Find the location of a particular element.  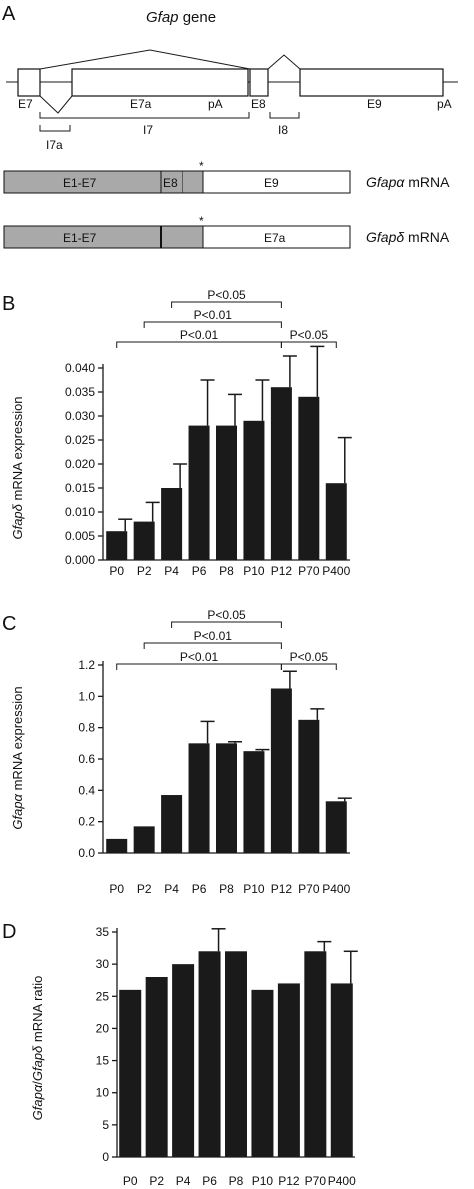

splice-e8-e9 is located at coordinates (284, 62).